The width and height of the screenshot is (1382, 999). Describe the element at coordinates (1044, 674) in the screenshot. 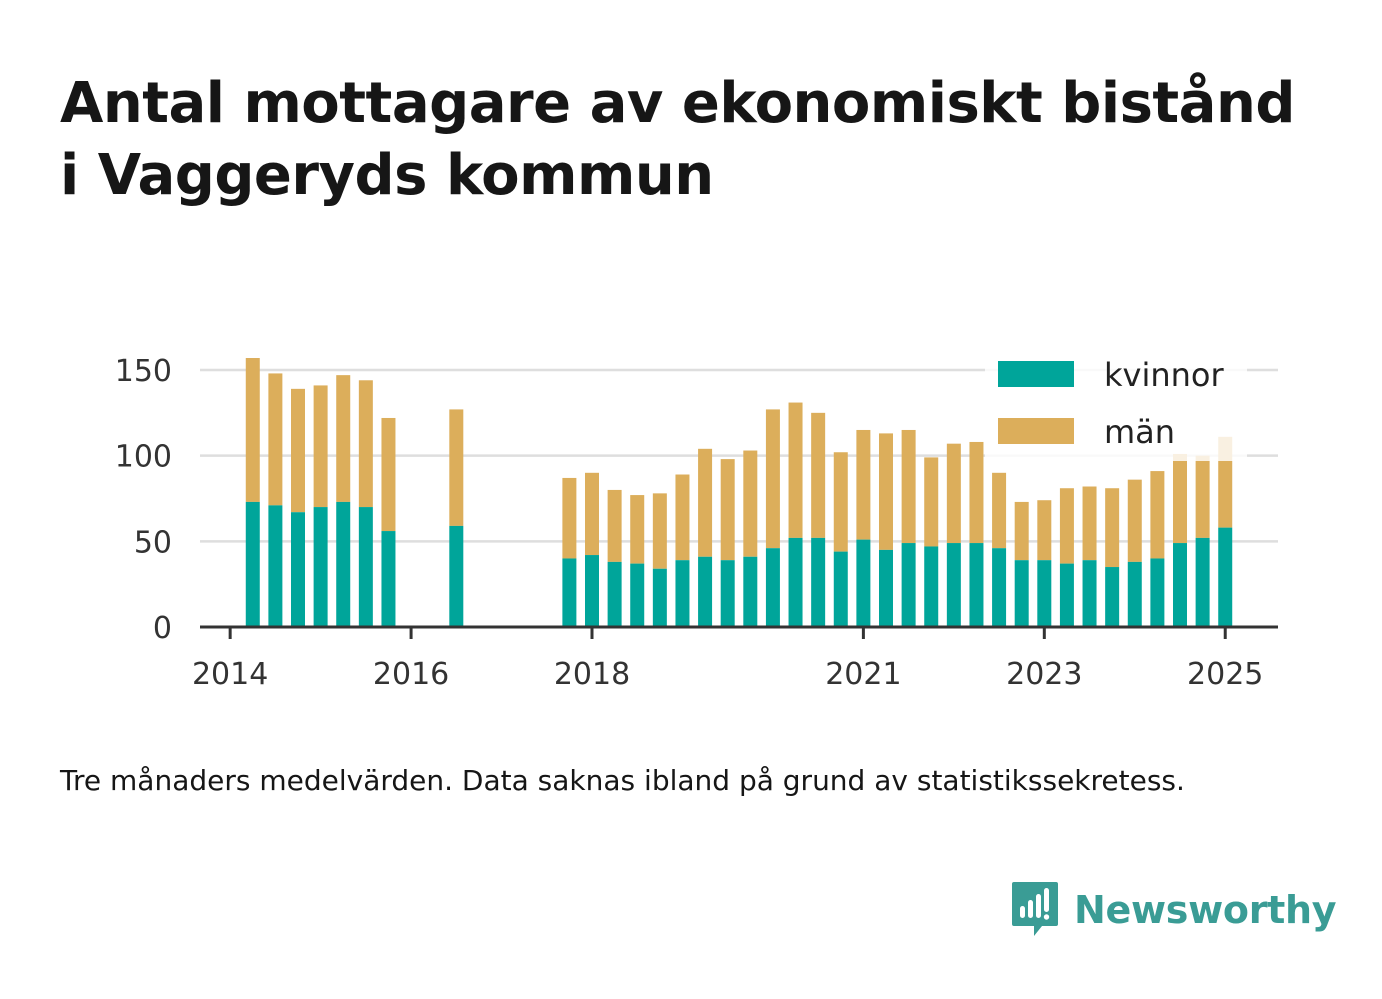

I see `x-tick-label: 2023` at that location.